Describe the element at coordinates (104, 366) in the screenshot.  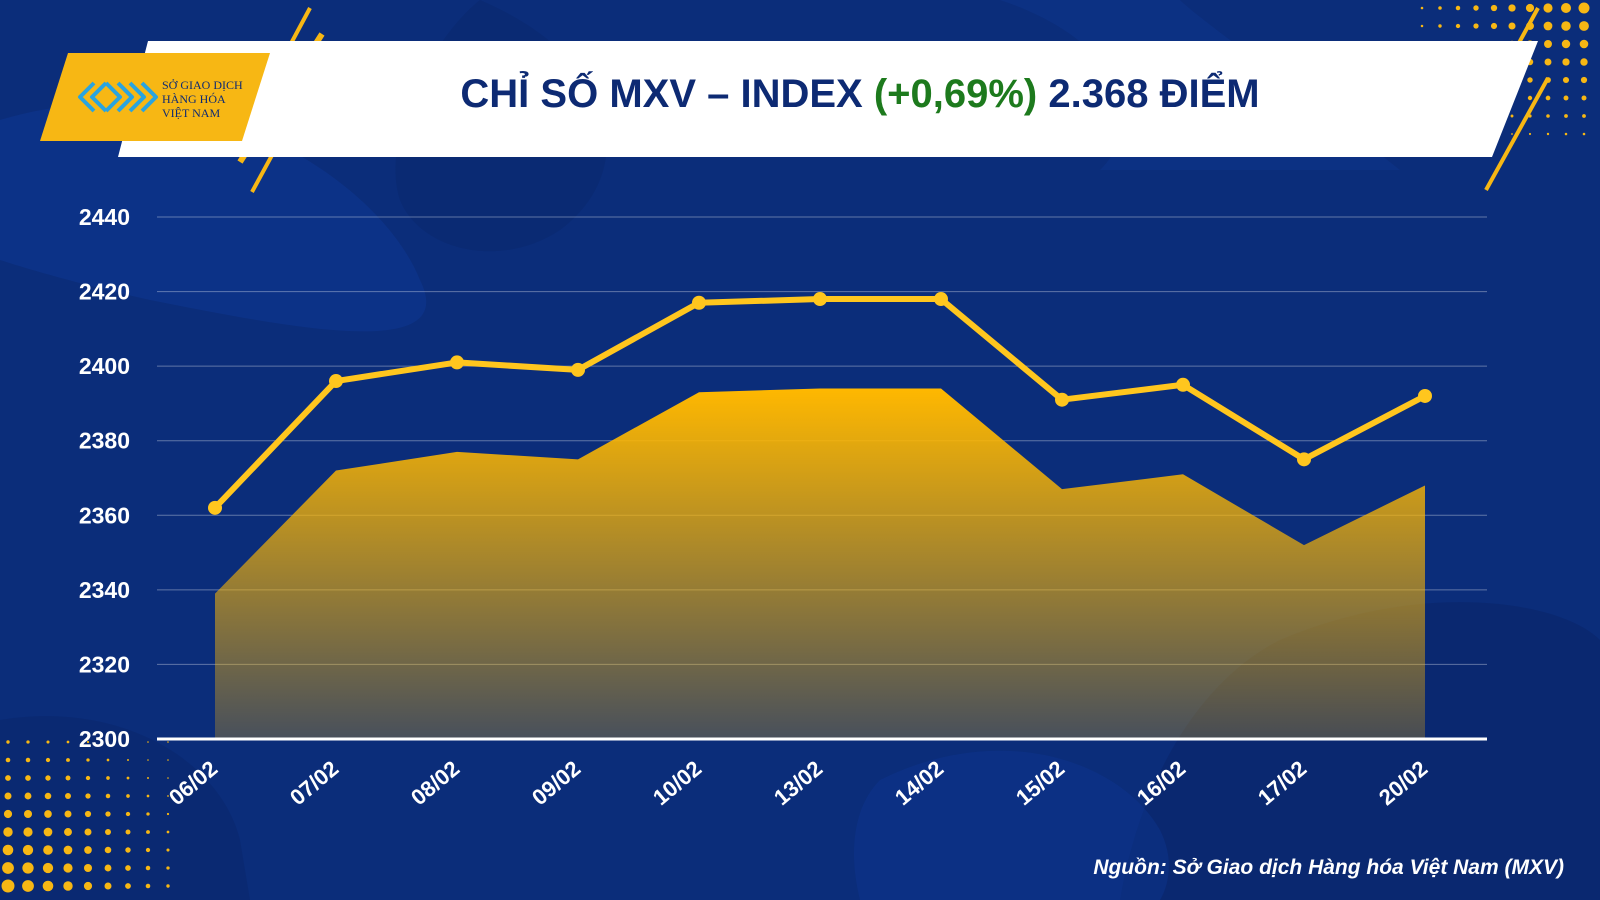
I see `y-tick-label: 2400` at that location.